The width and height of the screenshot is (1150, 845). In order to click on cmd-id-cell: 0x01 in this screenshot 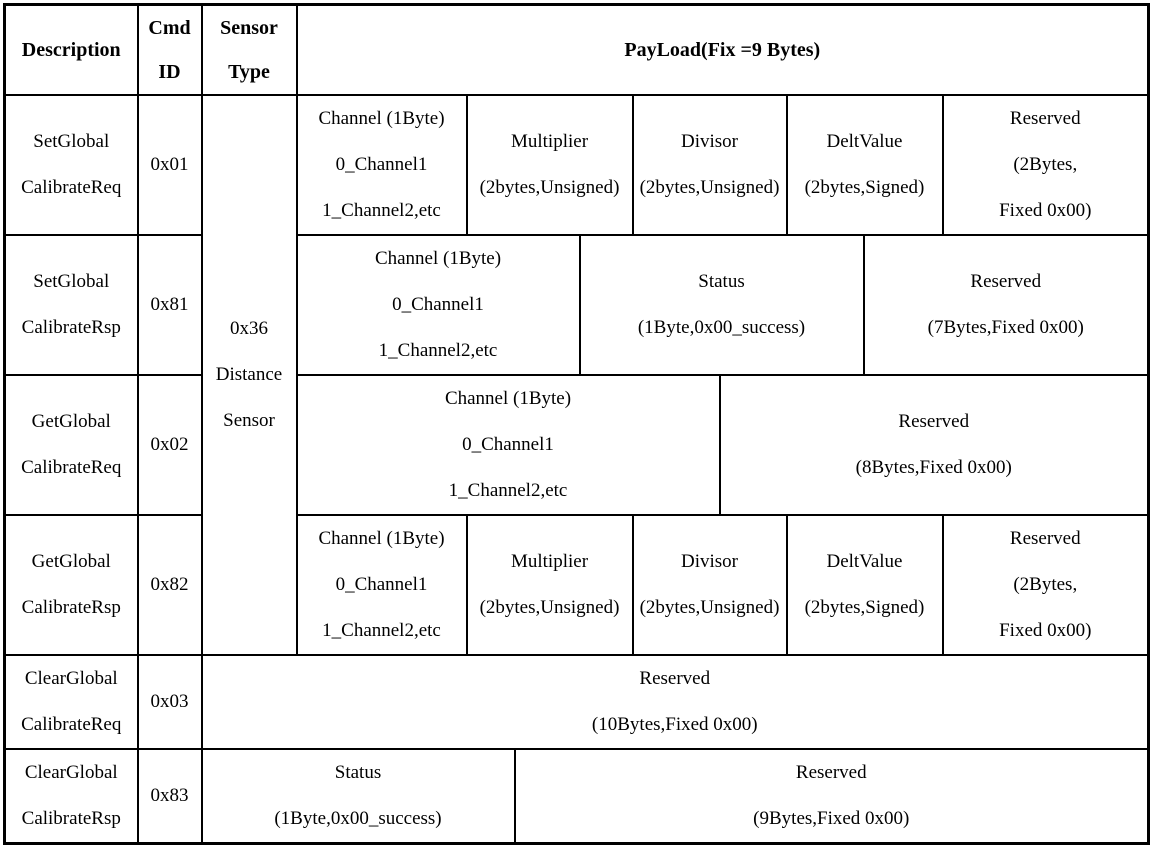, I will do `click(169, 165)`.